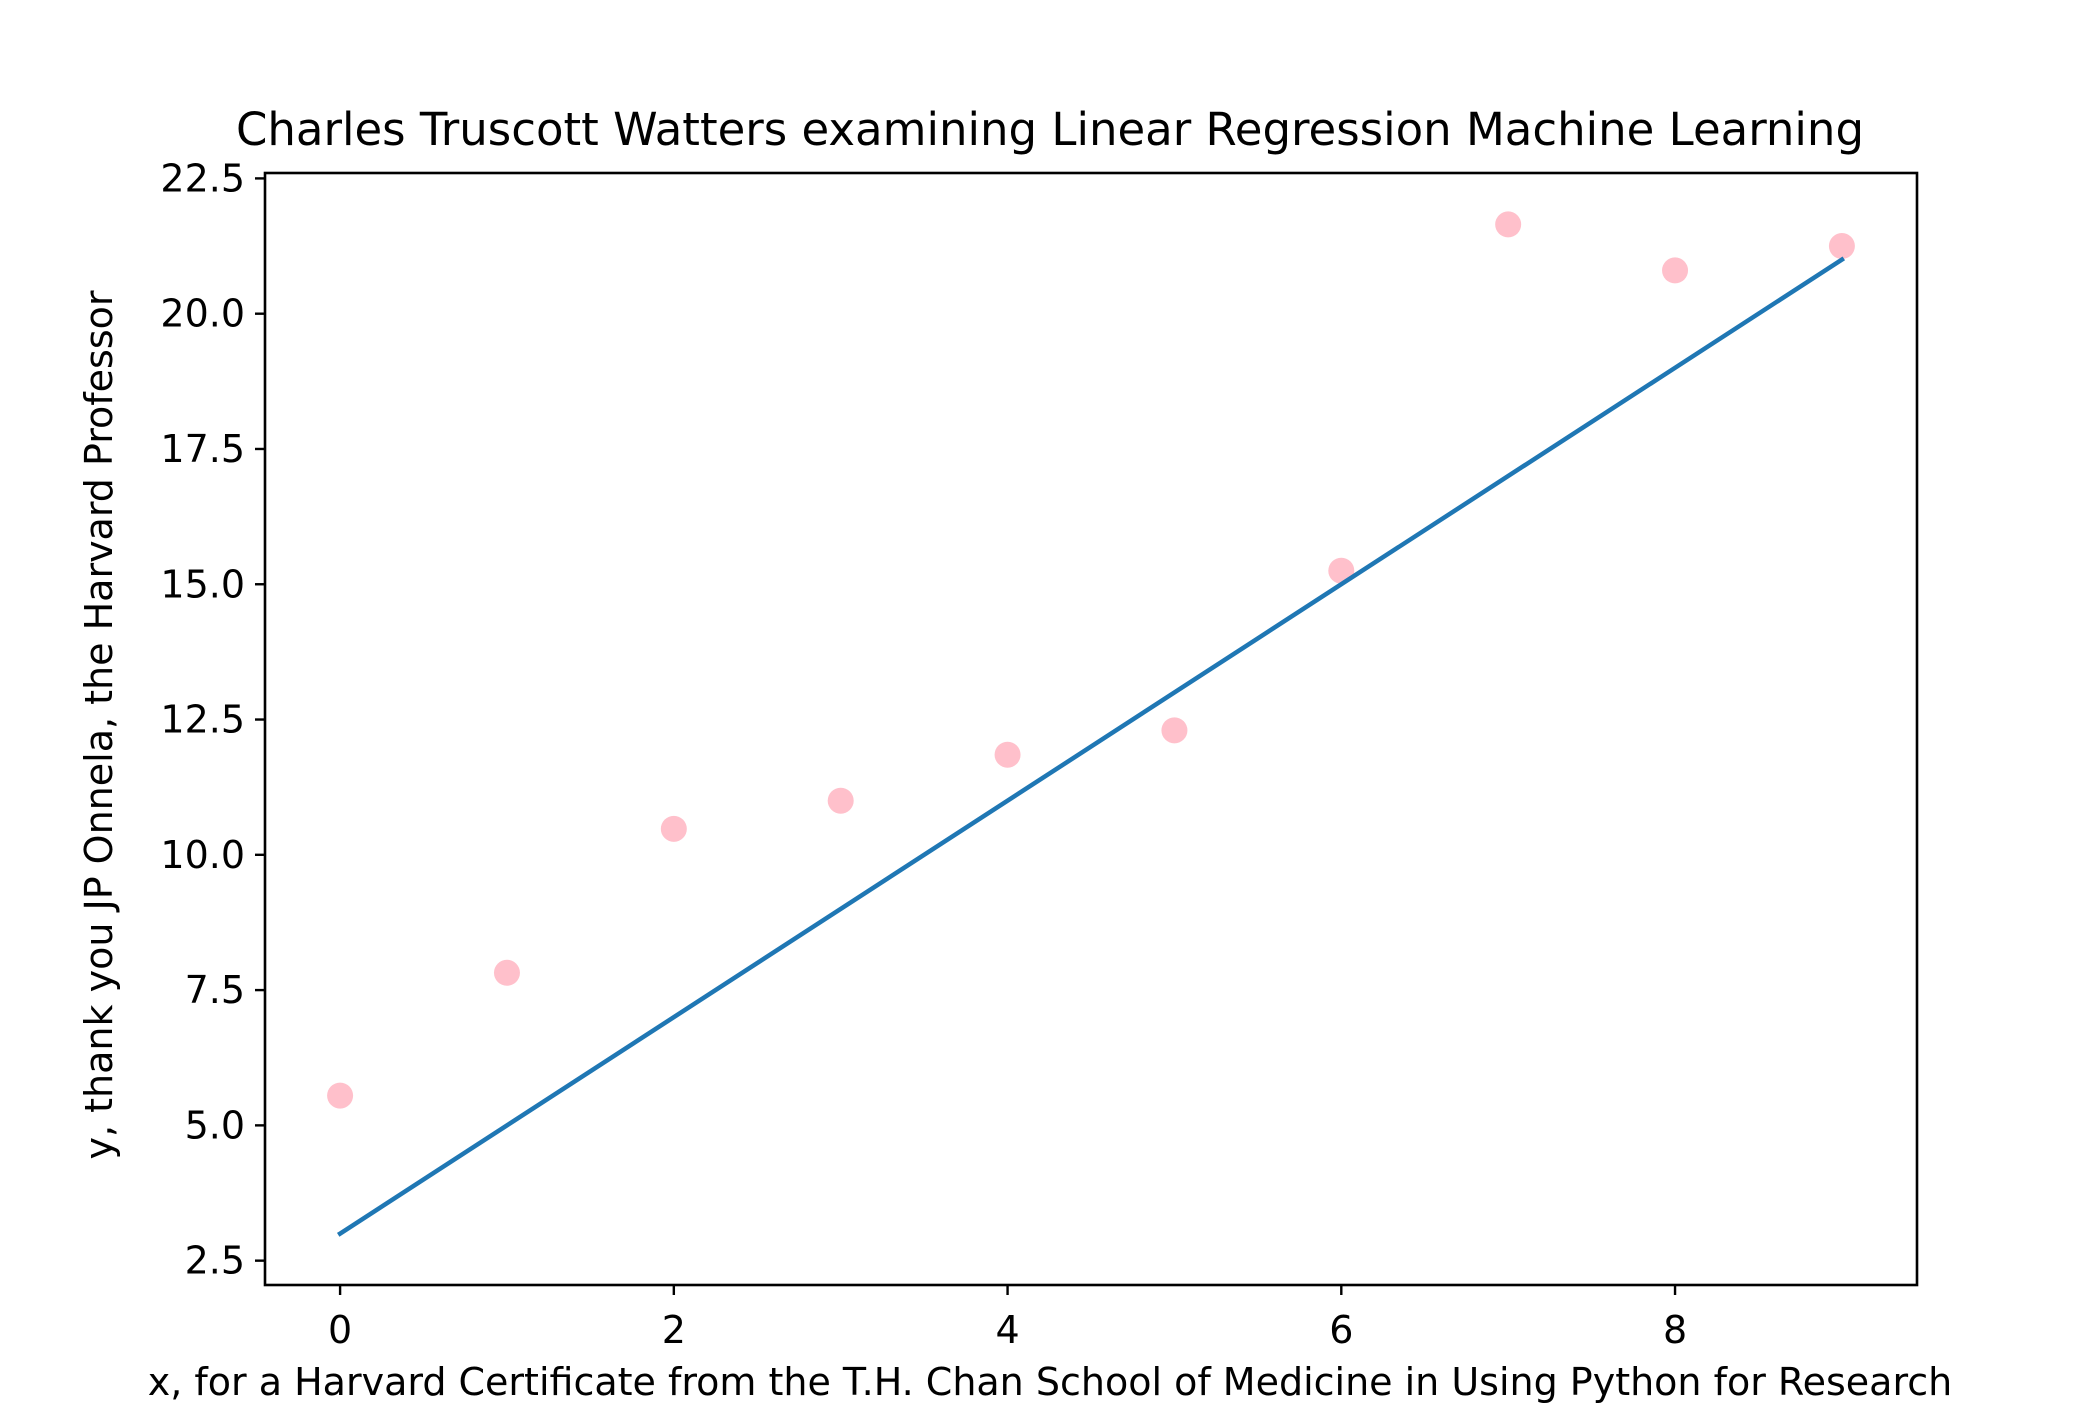 The height and width of the screenshot is (1427, 2100). Describe the element at coordinates (215, 990) in the screenshot. I see `y-tick-label: 7.5` at that location.